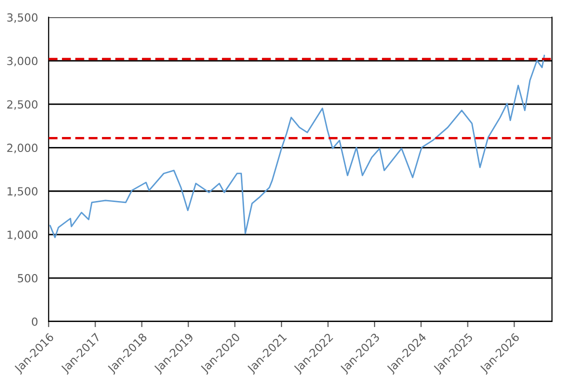 The height and width of the screenshot is (385, 572). I want to click on y-tick-label: 1,500, so click(23, 192).